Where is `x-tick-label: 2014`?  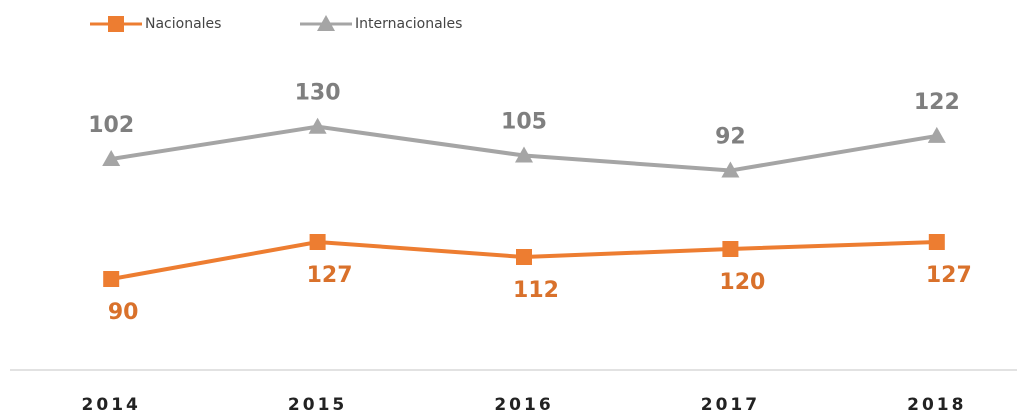
x-tick-label: 2014 is located at coordinates (111, 404).